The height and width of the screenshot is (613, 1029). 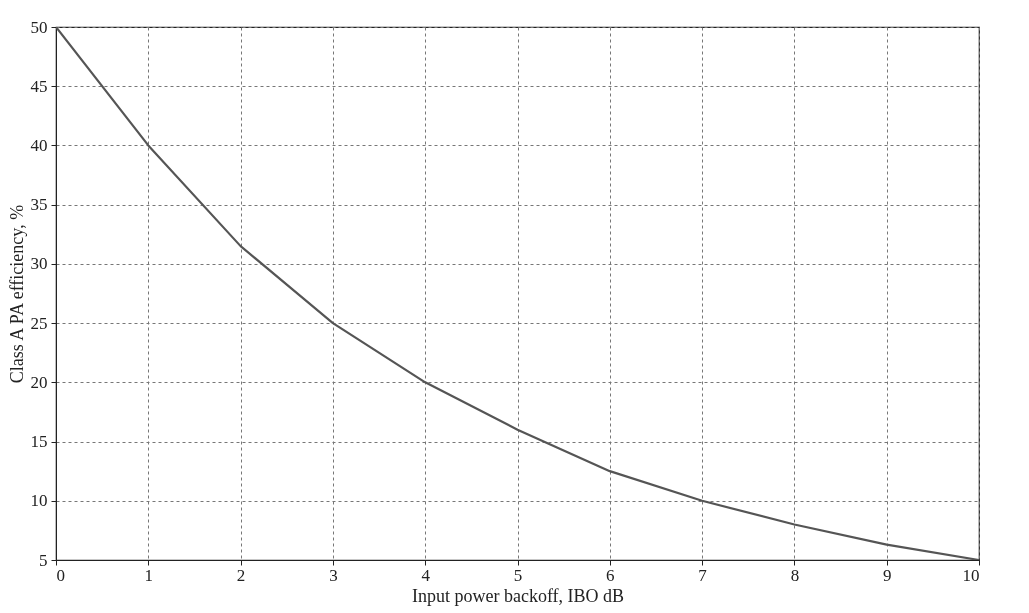 What do you see at coordinates (39, 205) in the screenshot?
I see `y-tick-label: 35` at bounding box center [39, 205].